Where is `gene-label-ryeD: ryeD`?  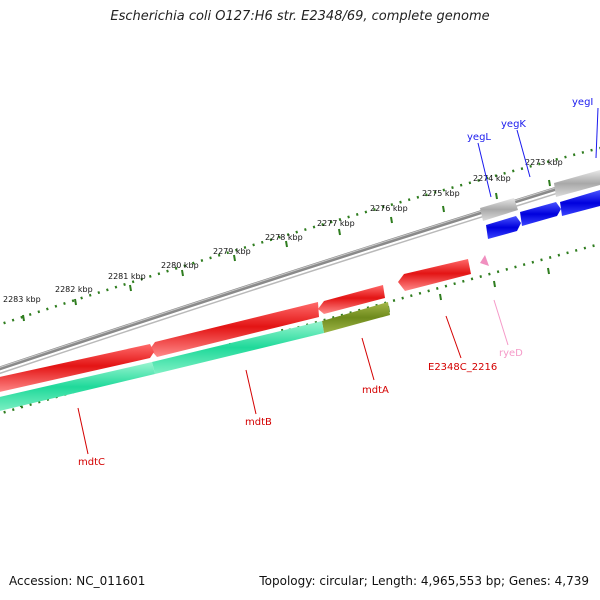 gene-label-ryeD: ryeD is located at coordinates (511, 353).